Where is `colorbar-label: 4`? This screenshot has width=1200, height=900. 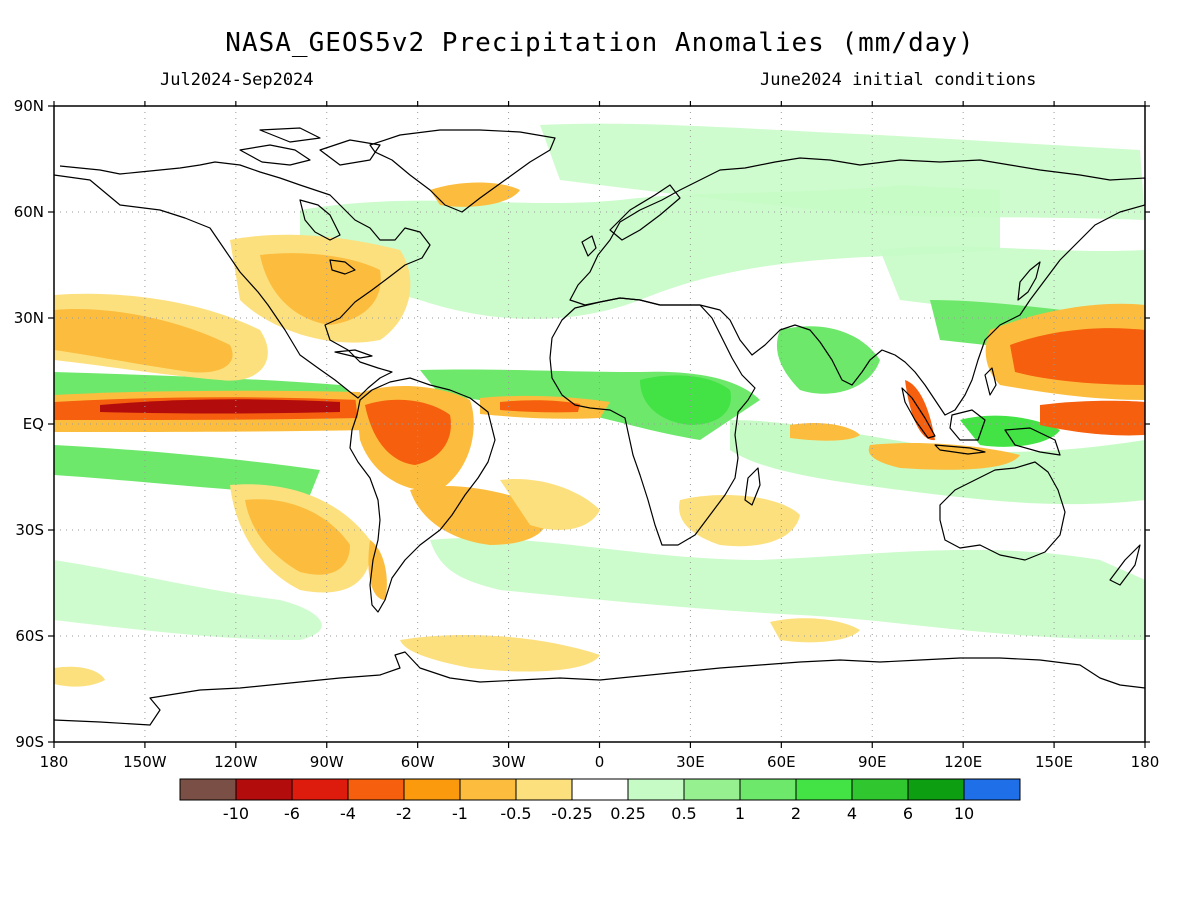 colorbar-label: 4 is located at coordinates (852, 813).